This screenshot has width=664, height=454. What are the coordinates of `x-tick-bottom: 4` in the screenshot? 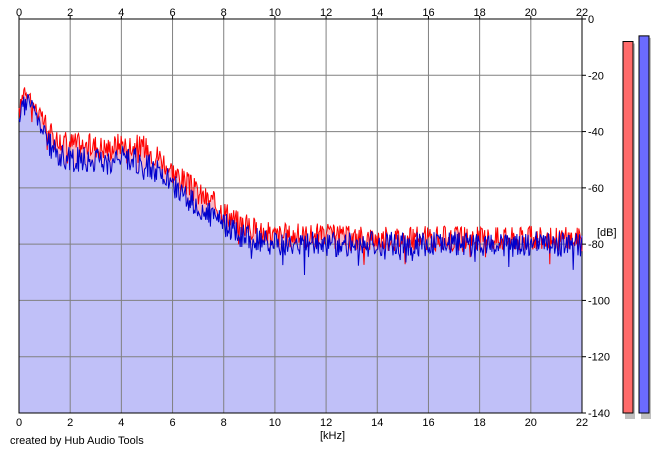 It's located at (121, 423).